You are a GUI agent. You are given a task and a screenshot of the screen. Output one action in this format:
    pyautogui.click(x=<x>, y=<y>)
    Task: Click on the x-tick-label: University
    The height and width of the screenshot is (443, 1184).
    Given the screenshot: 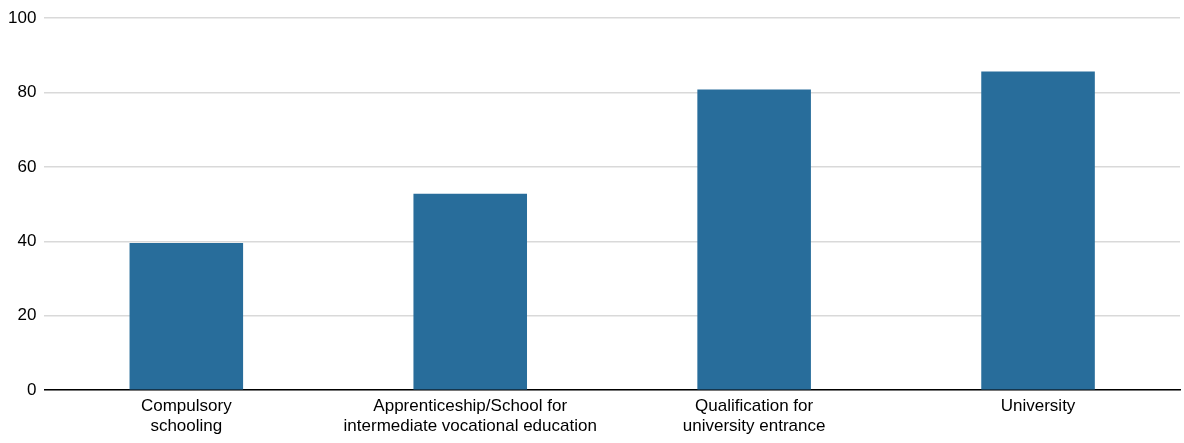 What is the action you would take?
    pyautogui.click(x=1038, y=406)
    